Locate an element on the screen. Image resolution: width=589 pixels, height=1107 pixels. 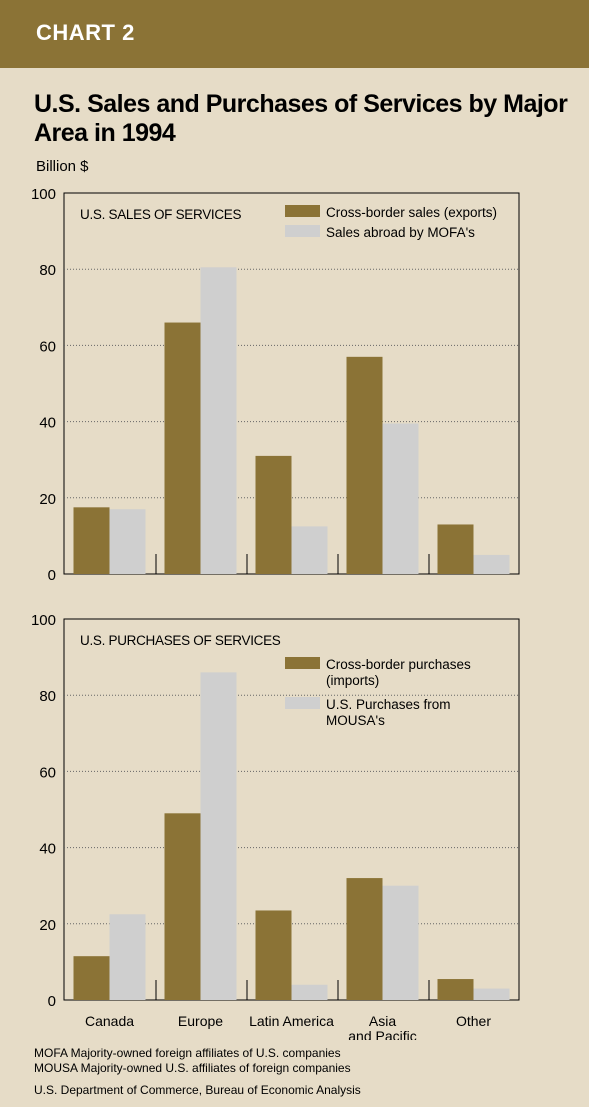
x-tick-label: Canada is located at coordinates (109, 1021).